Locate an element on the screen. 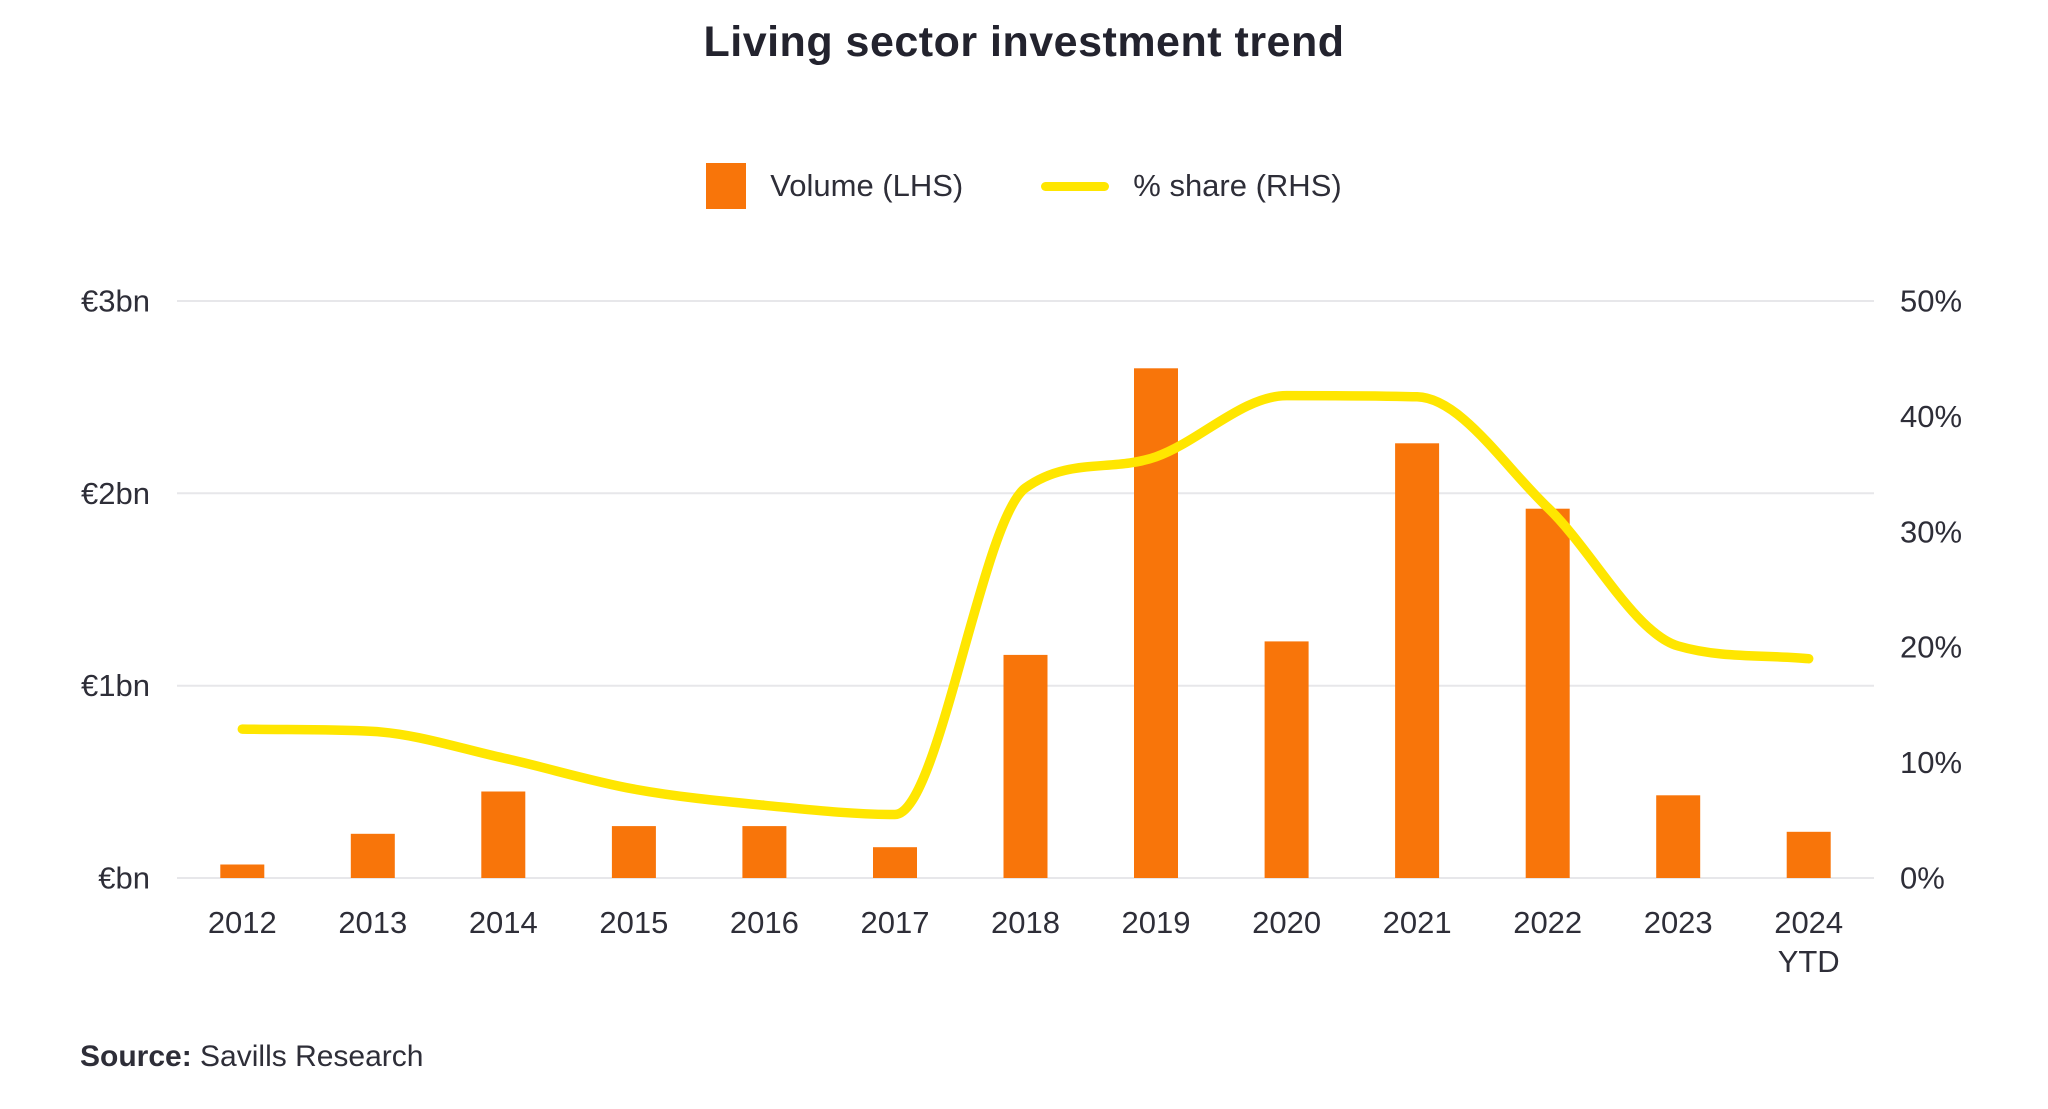 The image size is (2048, 1109). x-axis-label-2015: 2015 is located at coordinates (633, 922).